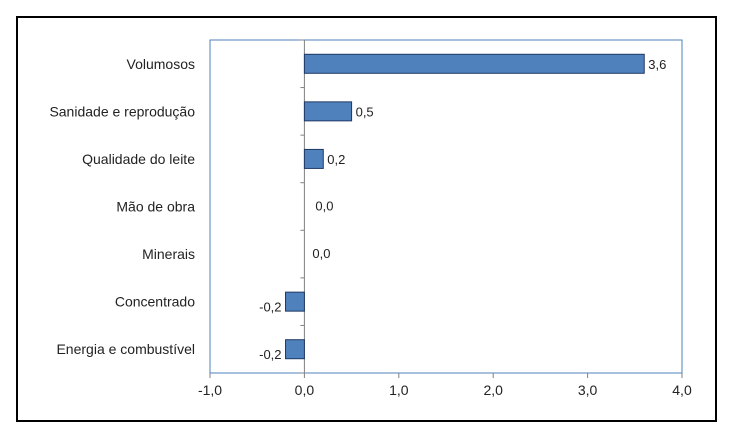 The image size is (734, 444). I want to click on category-label: Sanidade e reprodução, so click(122, 111).